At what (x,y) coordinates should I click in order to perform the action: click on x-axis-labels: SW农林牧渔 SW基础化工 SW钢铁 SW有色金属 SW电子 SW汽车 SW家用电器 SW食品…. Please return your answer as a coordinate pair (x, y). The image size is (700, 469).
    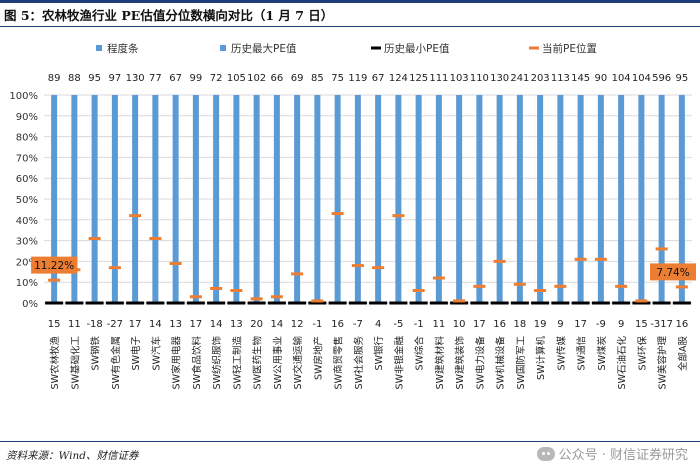
    Looking at the image, I should click on (369, 363).